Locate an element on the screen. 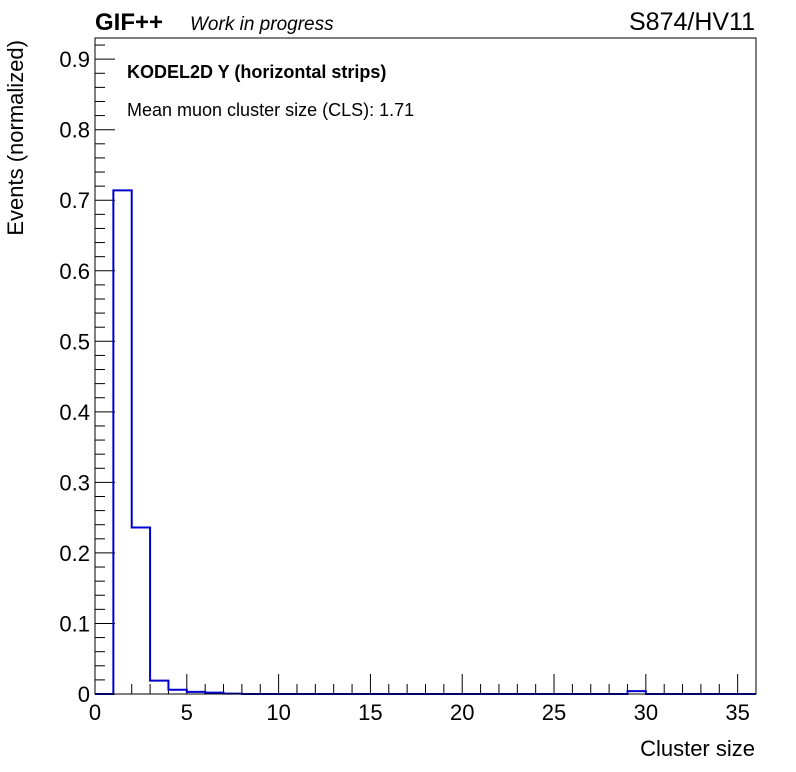 This screenshot has width=796, height=772. annotation-detector: KODEL2D Y (horizontal strips) is located at coordinates (256, 72).